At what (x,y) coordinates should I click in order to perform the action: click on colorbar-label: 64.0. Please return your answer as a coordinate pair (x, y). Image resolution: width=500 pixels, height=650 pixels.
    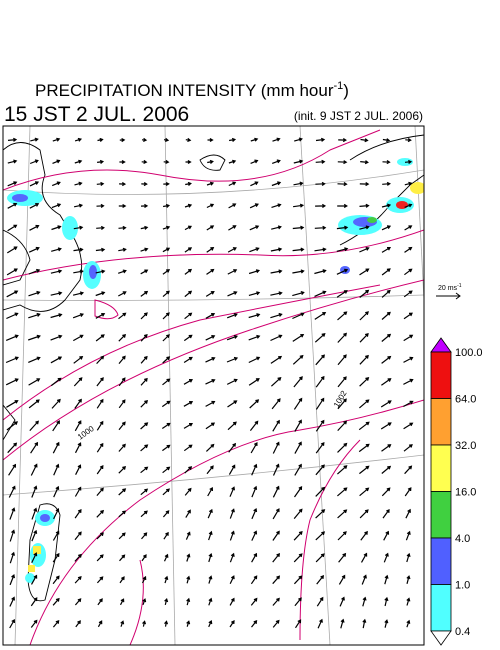
    Looking at the image, I should click on (465, 400).